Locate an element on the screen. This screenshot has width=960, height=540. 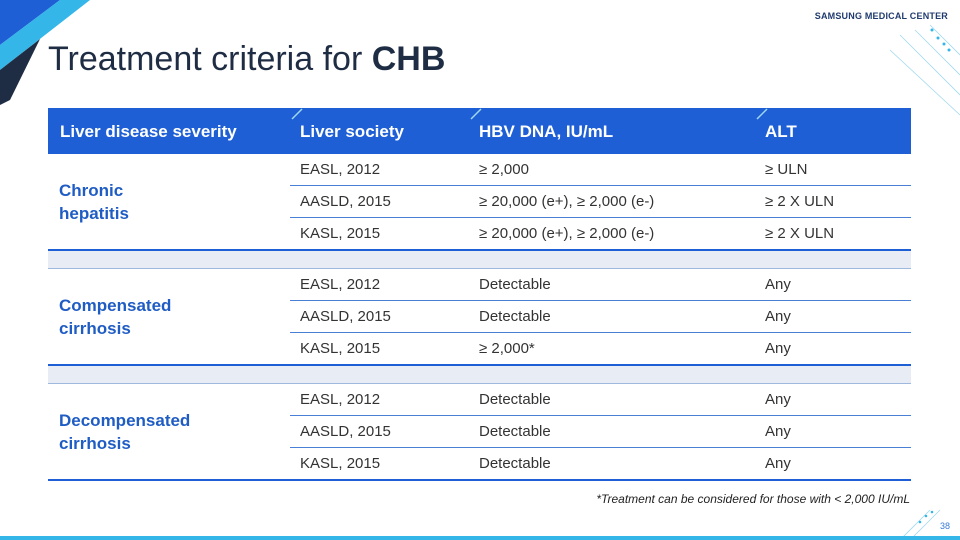
cell-hbv-dna: ≥ 2,000 is located at coordinates (504, 169).